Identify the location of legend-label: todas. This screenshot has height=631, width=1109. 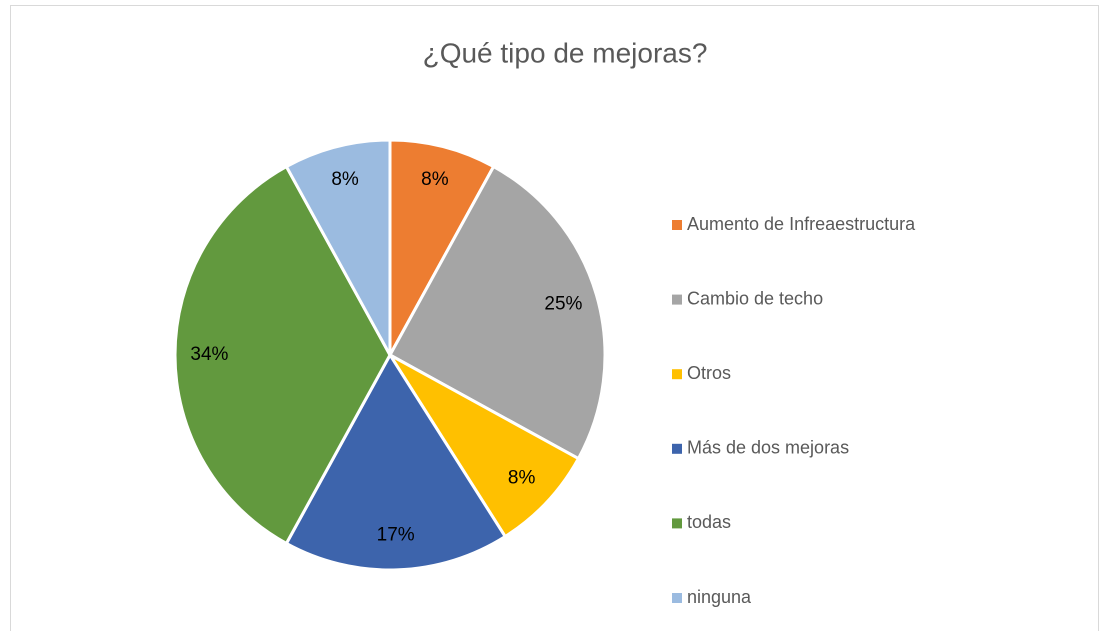
(709, 522).